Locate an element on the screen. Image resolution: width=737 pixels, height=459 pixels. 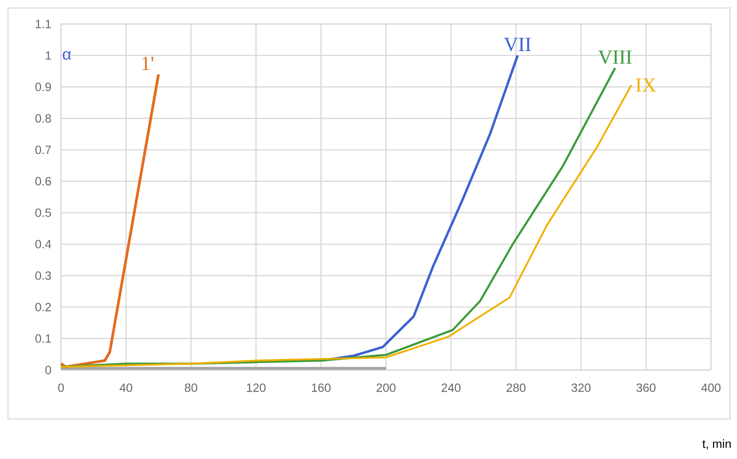
x-tick-label: 160 is located at coordinates (321, 387).